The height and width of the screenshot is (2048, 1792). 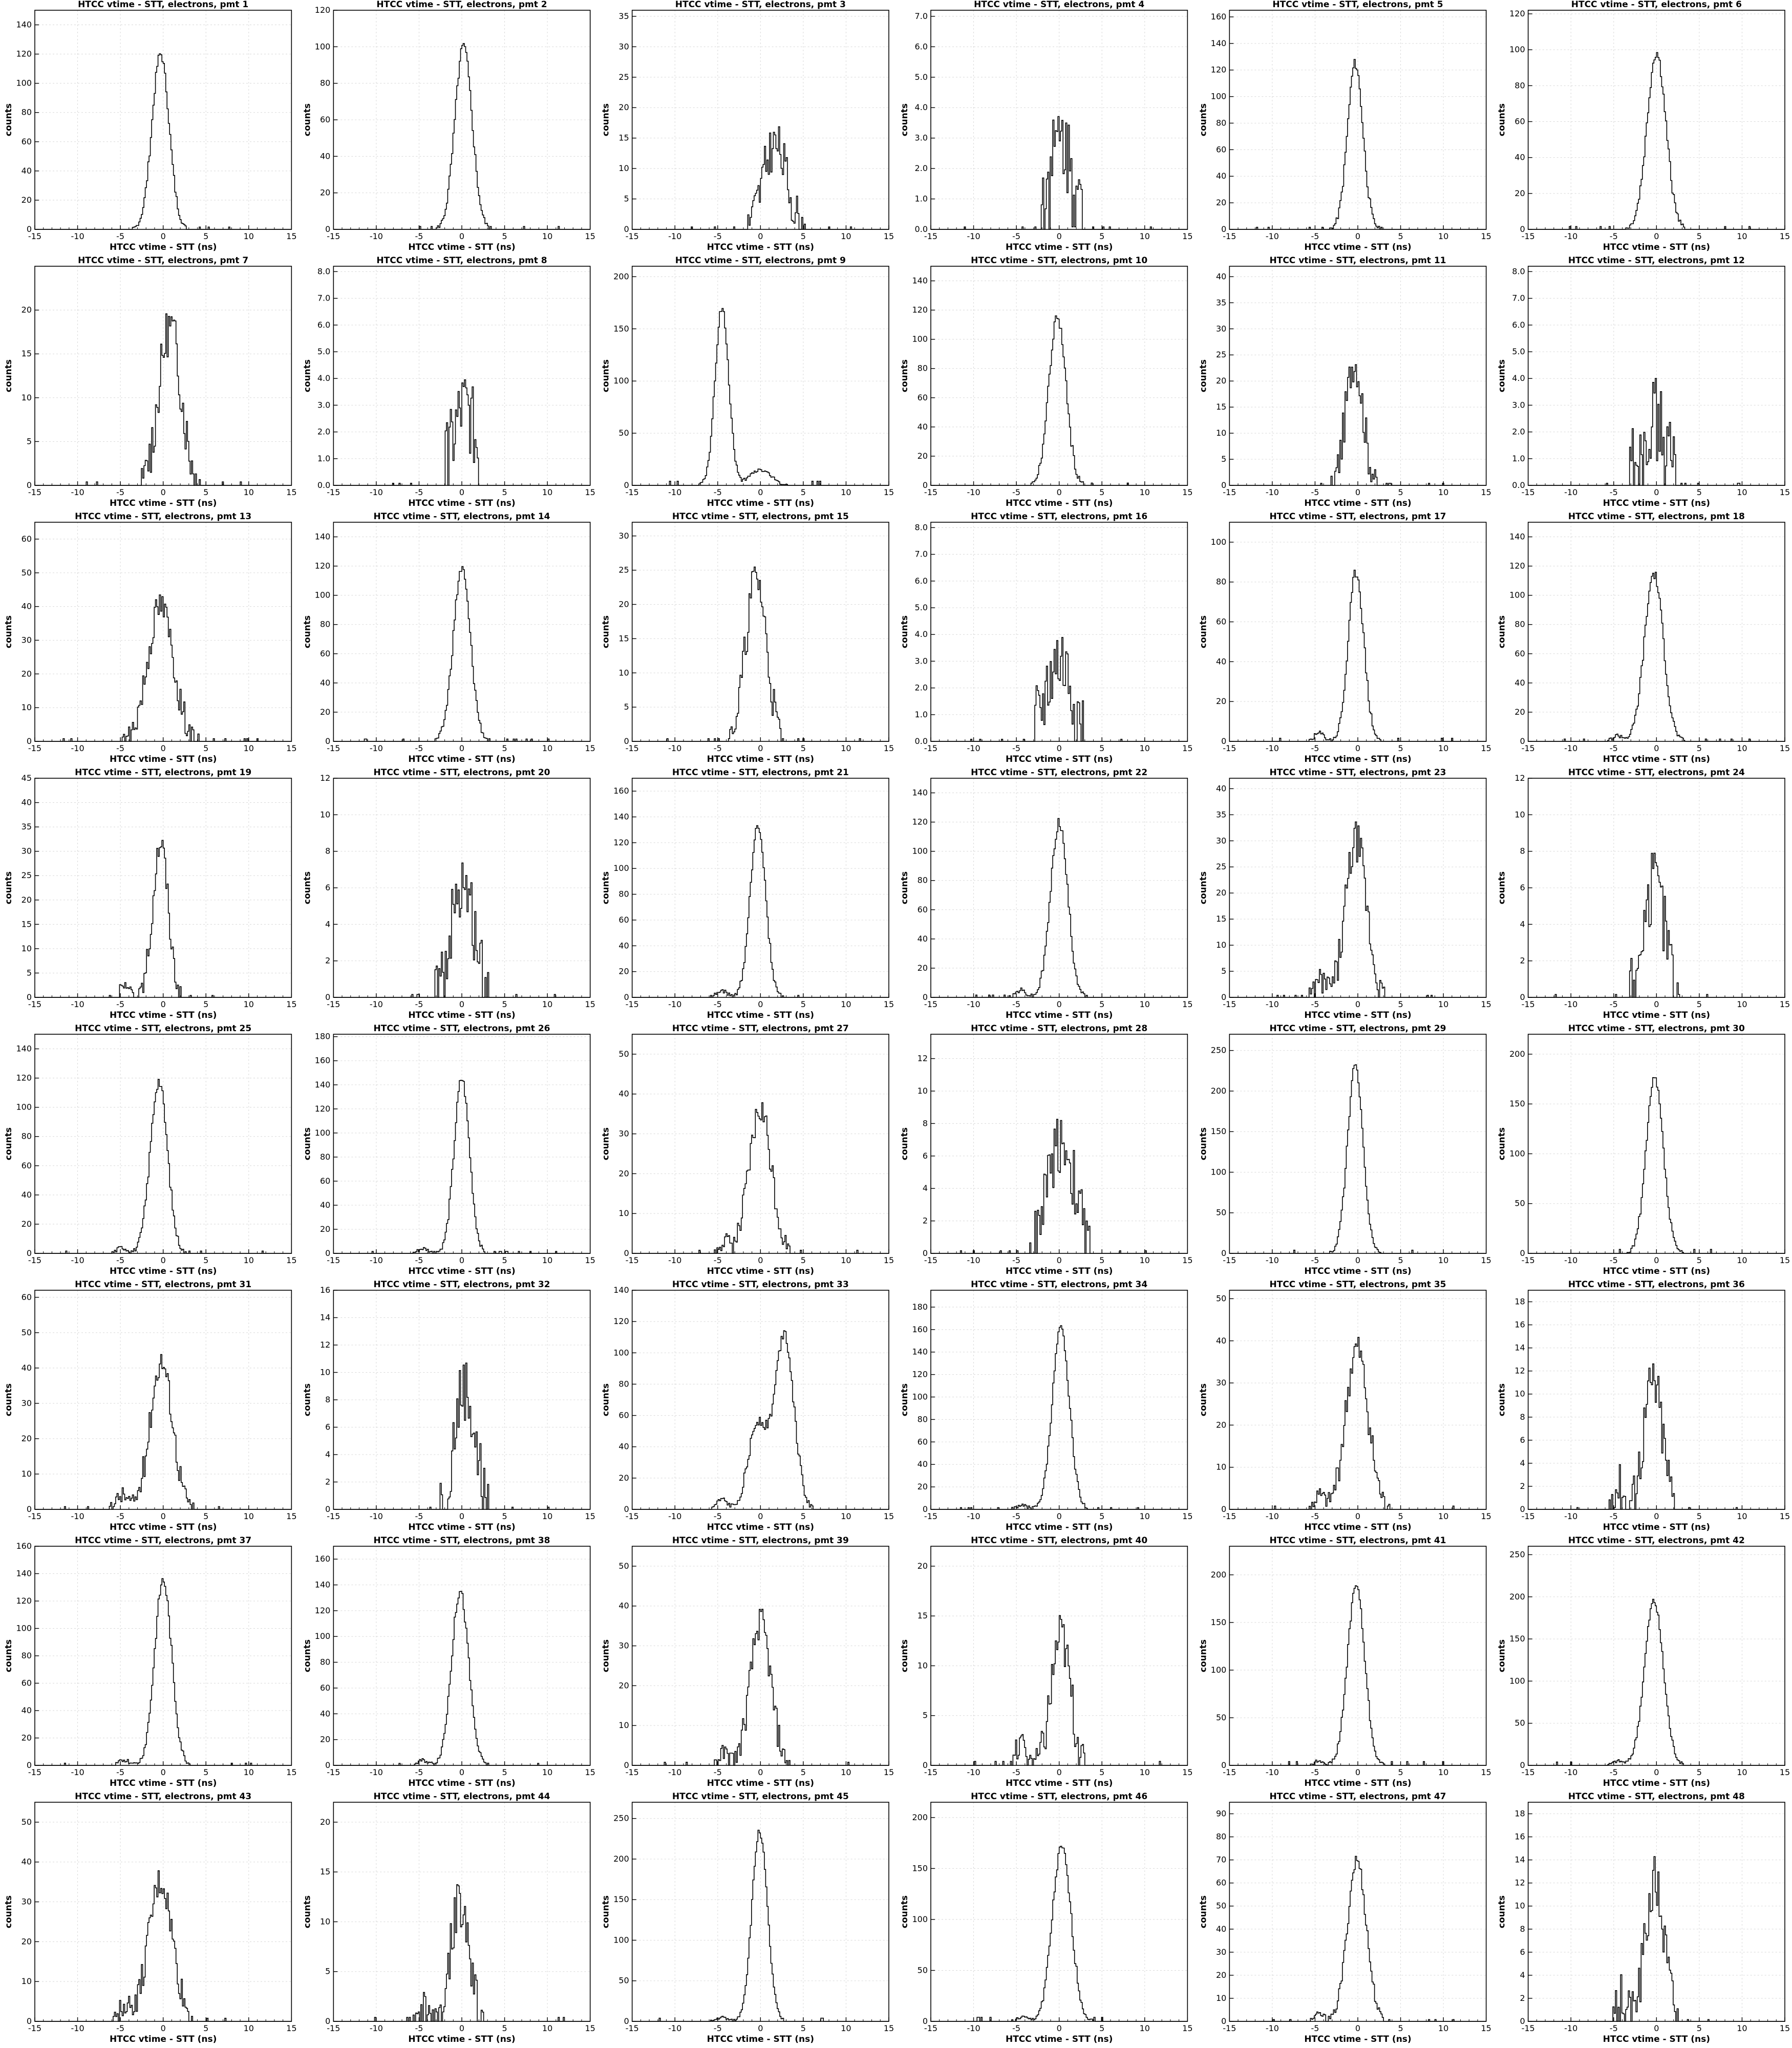 I want to click on panel-title: HTCC vtime - STT, electrons, pmt 31, so click(x=163, y=1284).